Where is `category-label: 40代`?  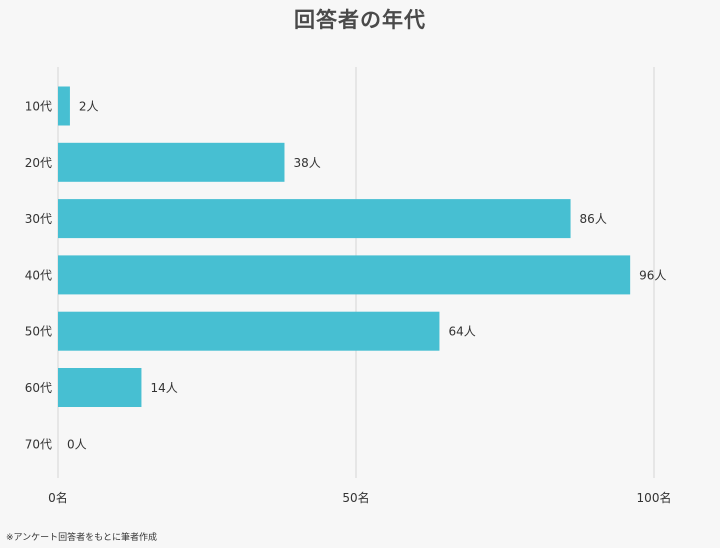 category-label: 40代 is located at coordinates (38, 275).